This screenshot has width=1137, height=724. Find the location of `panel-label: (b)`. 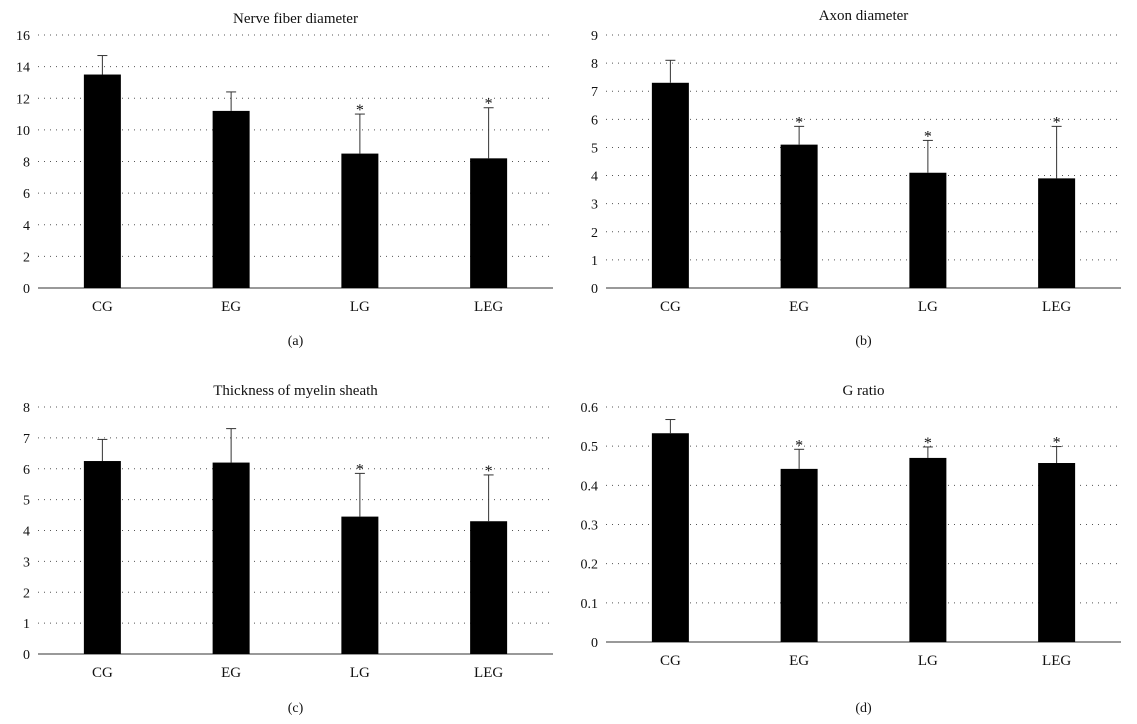

panel-label: (b) is located at coordinates (863, 341).